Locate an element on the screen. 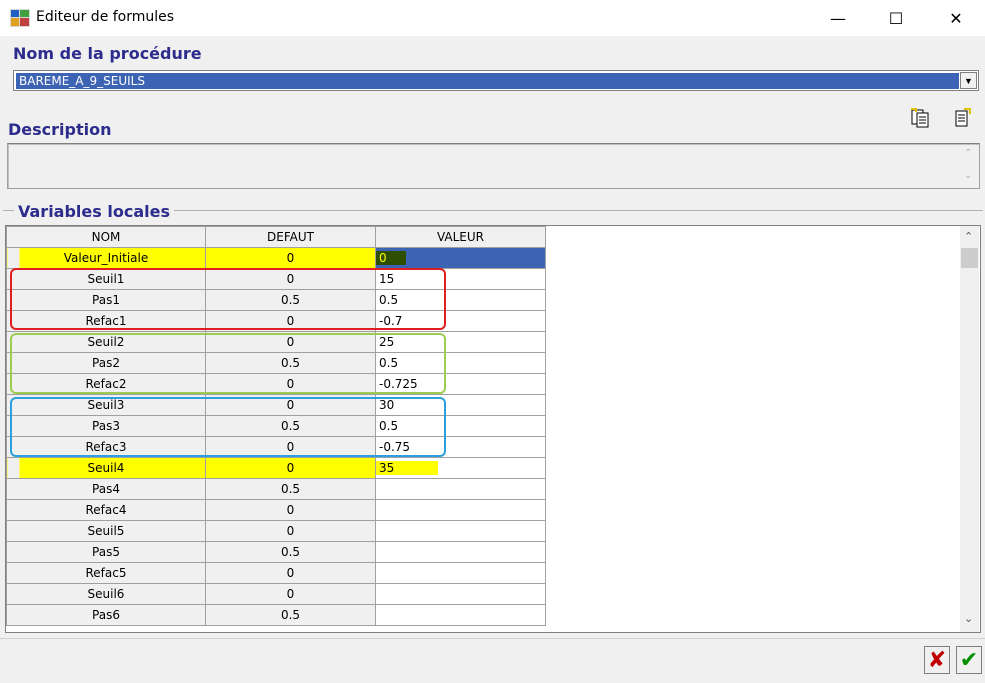  cell-nom: Refac4 is located at coordinates (106, 510).